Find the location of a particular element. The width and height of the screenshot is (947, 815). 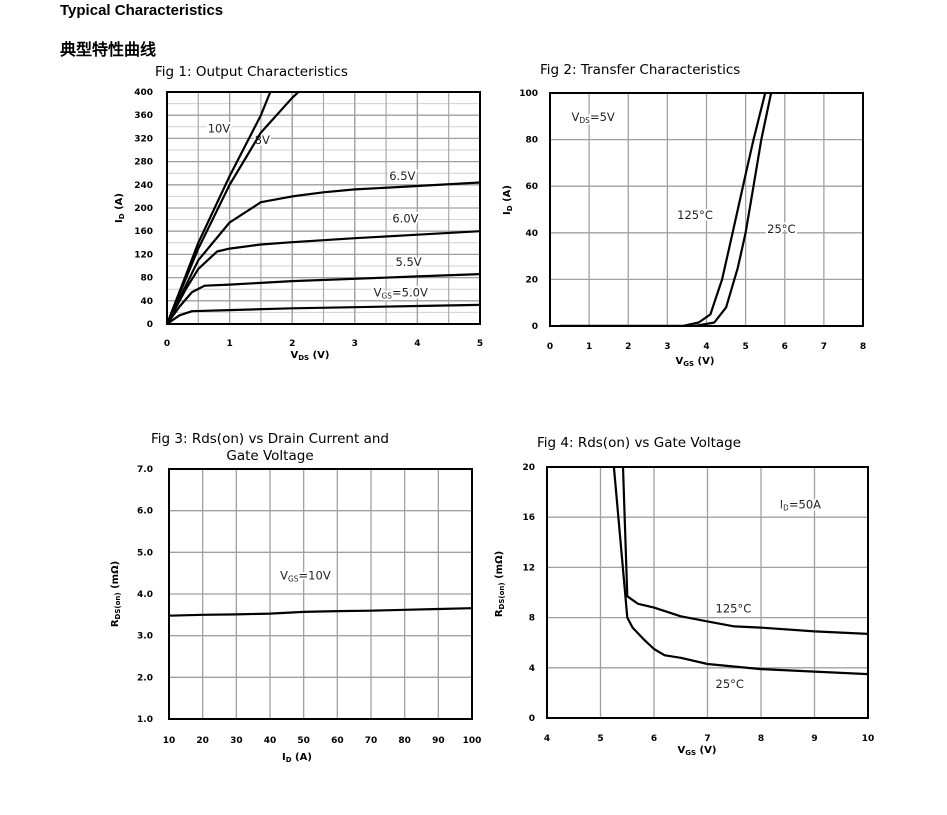

x-tick-label: 40 is located at coordinates (270, 741).